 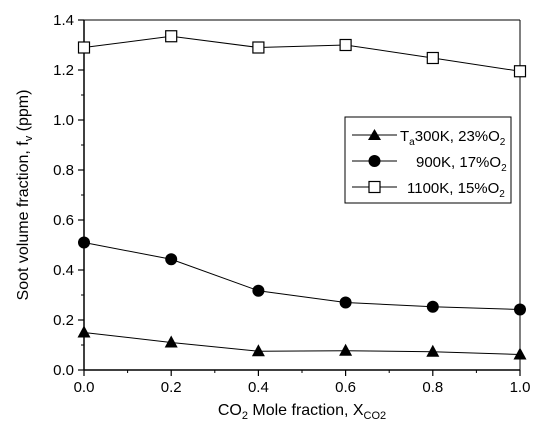 I want to click on y-tick-label: 1.0, so click(x=63, y=120).